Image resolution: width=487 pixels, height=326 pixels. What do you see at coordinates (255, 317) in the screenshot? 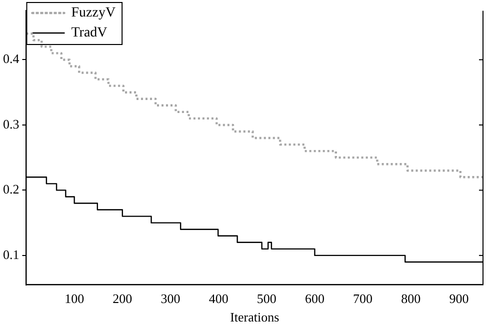
I see `x-axis-title: Iterations` at bounding box center [255, 317].